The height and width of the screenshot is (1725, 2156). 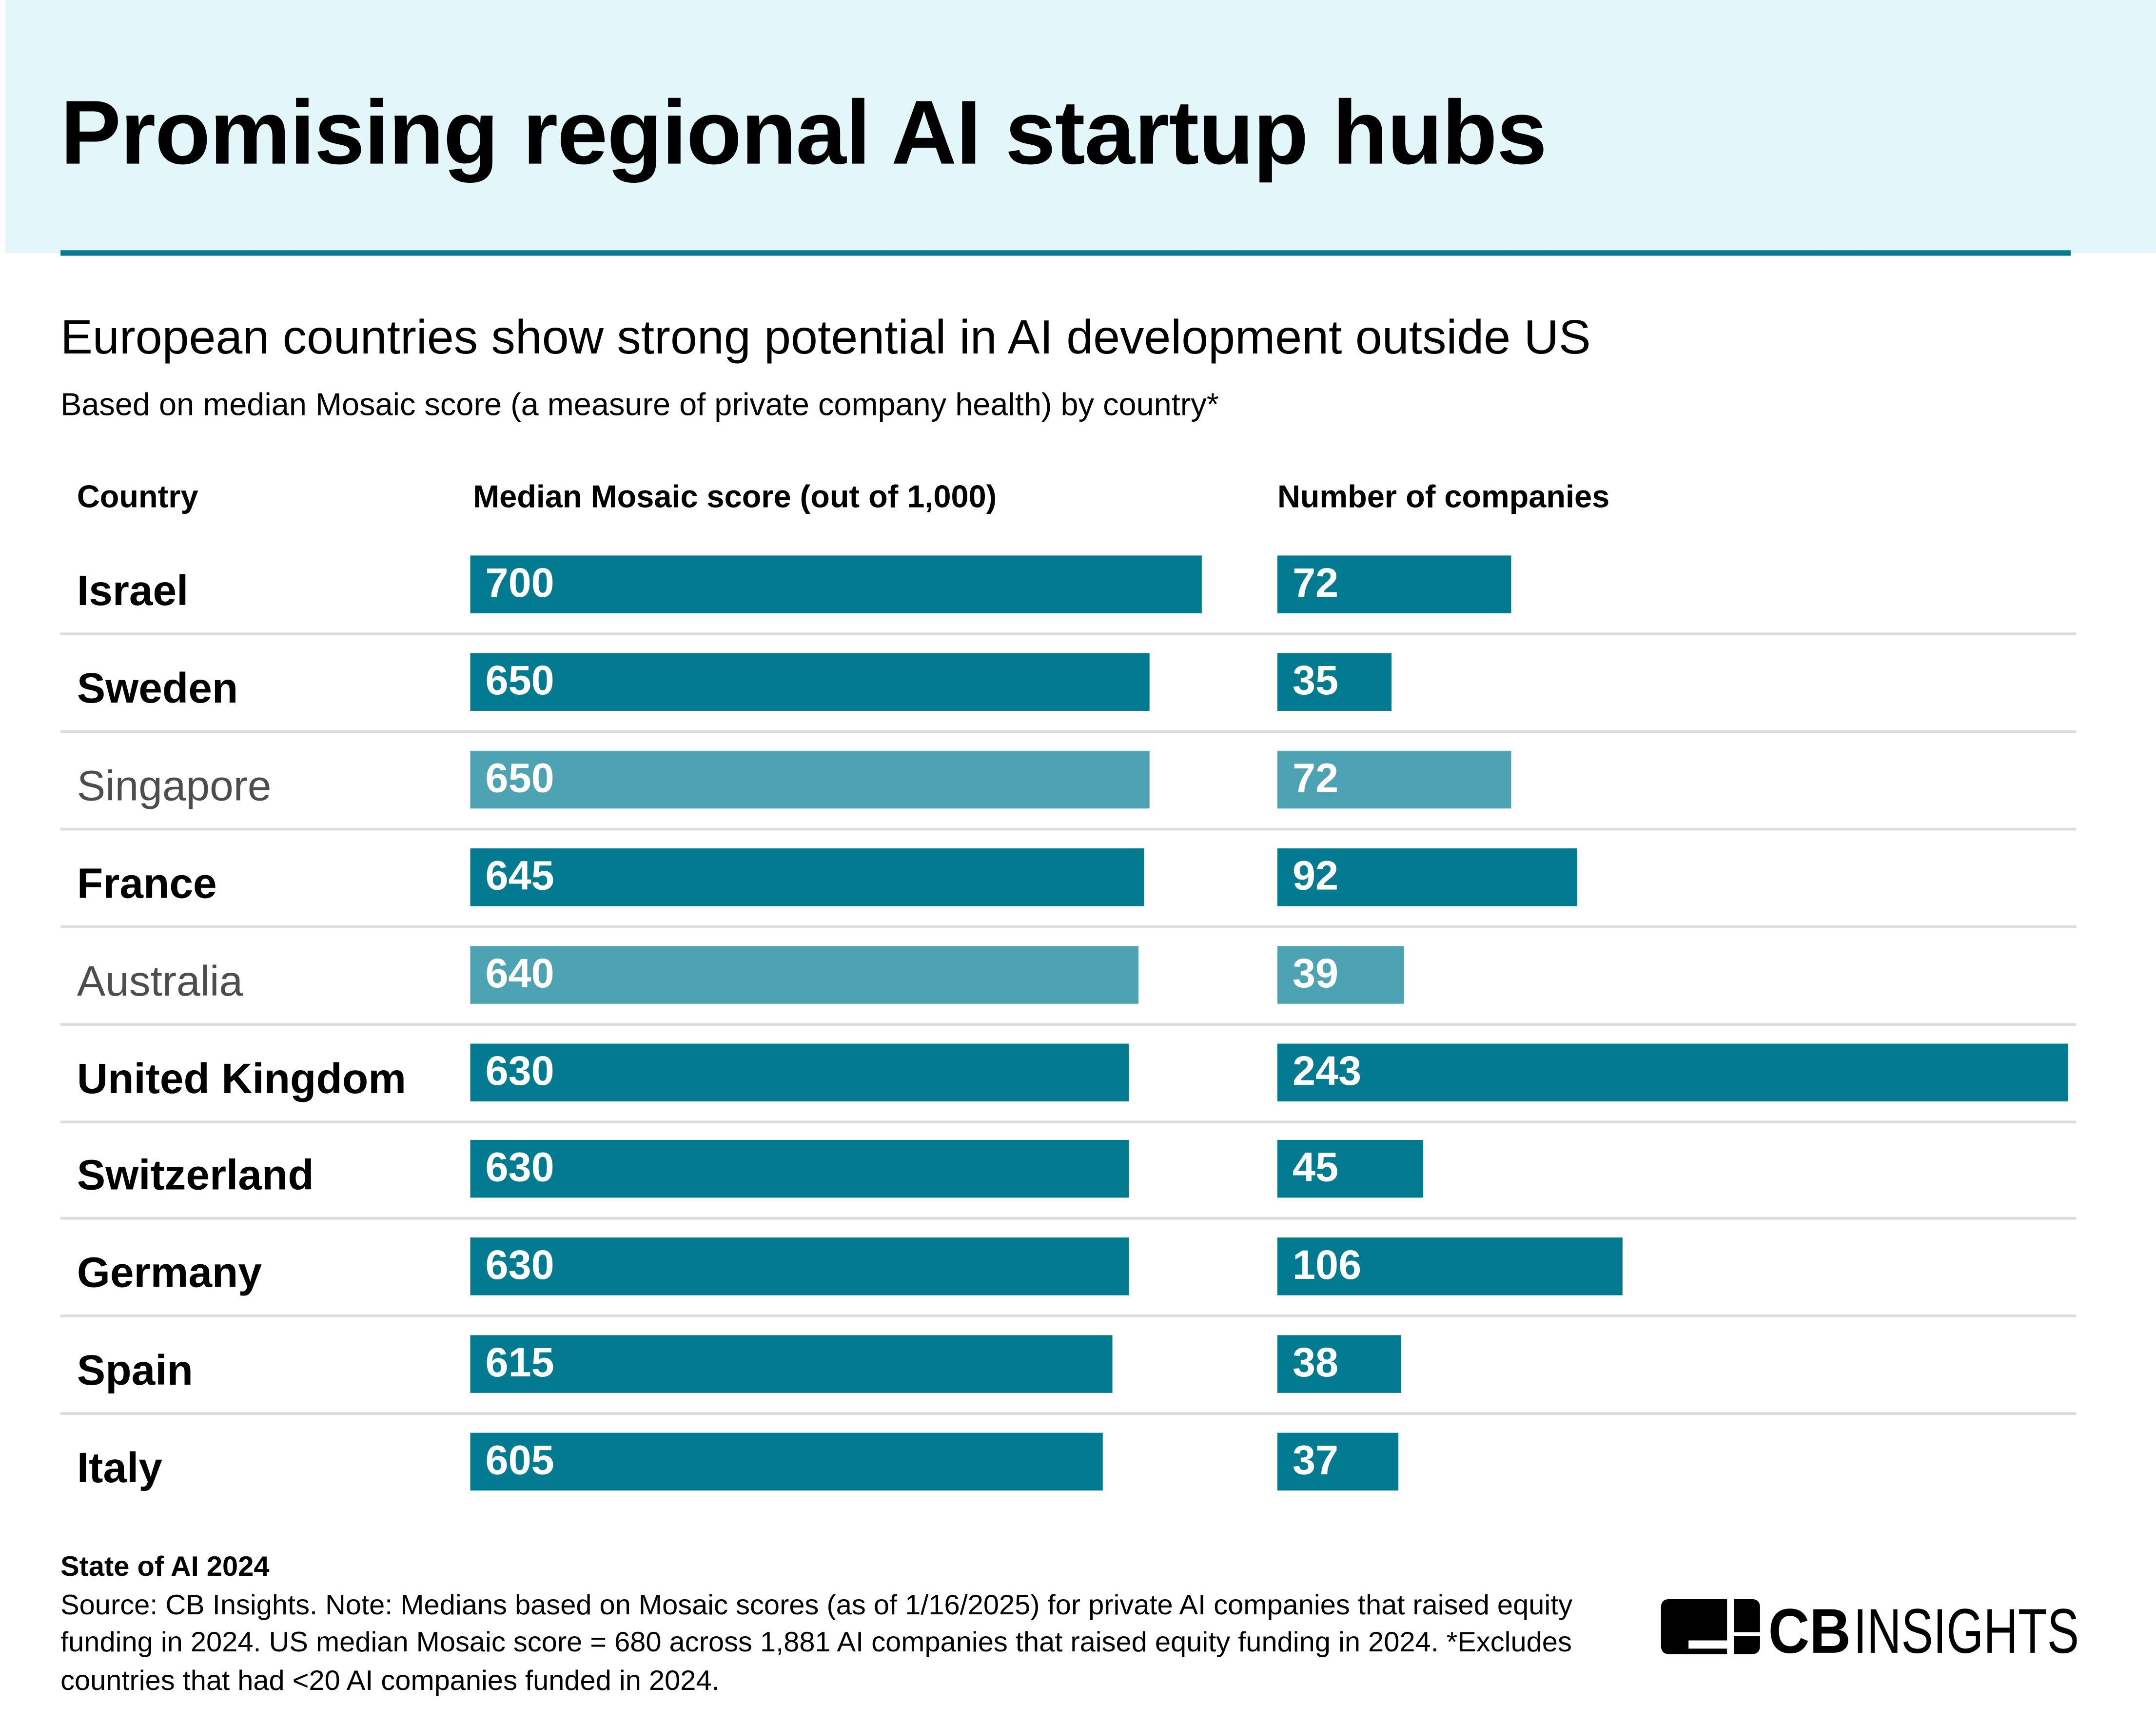 What do you see at coordinates (174, 785) in the screenshot?
I see `country-label: Singapore` at bounding box center [174, 785].